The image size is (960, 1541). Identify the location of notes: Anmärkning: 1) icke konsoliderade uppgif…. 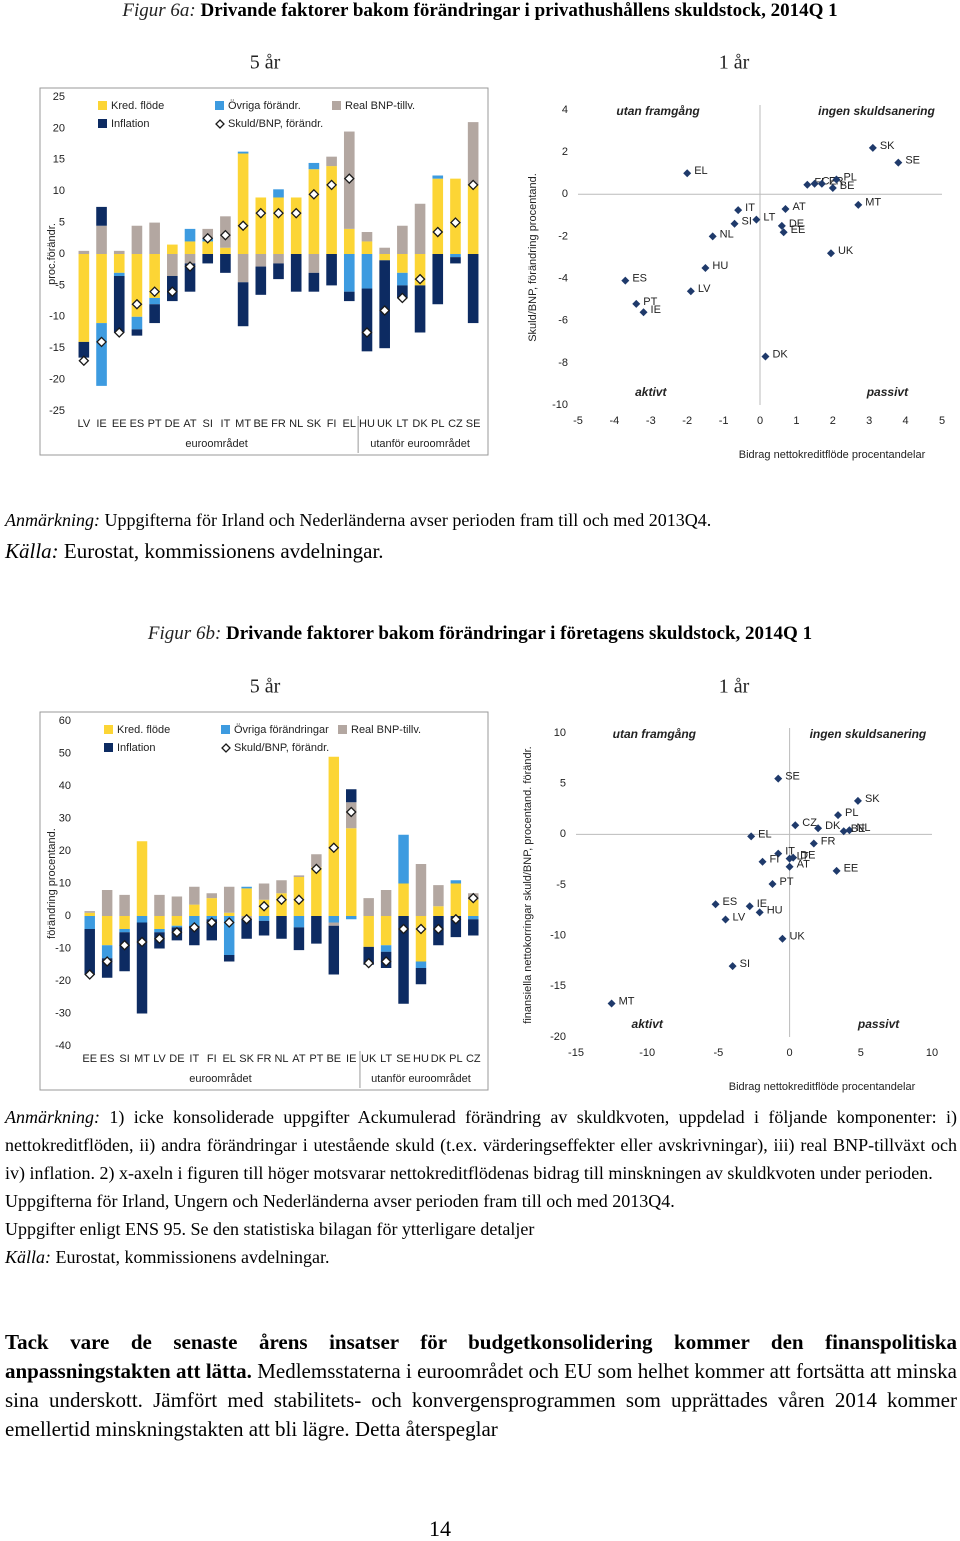
(481, 1187).